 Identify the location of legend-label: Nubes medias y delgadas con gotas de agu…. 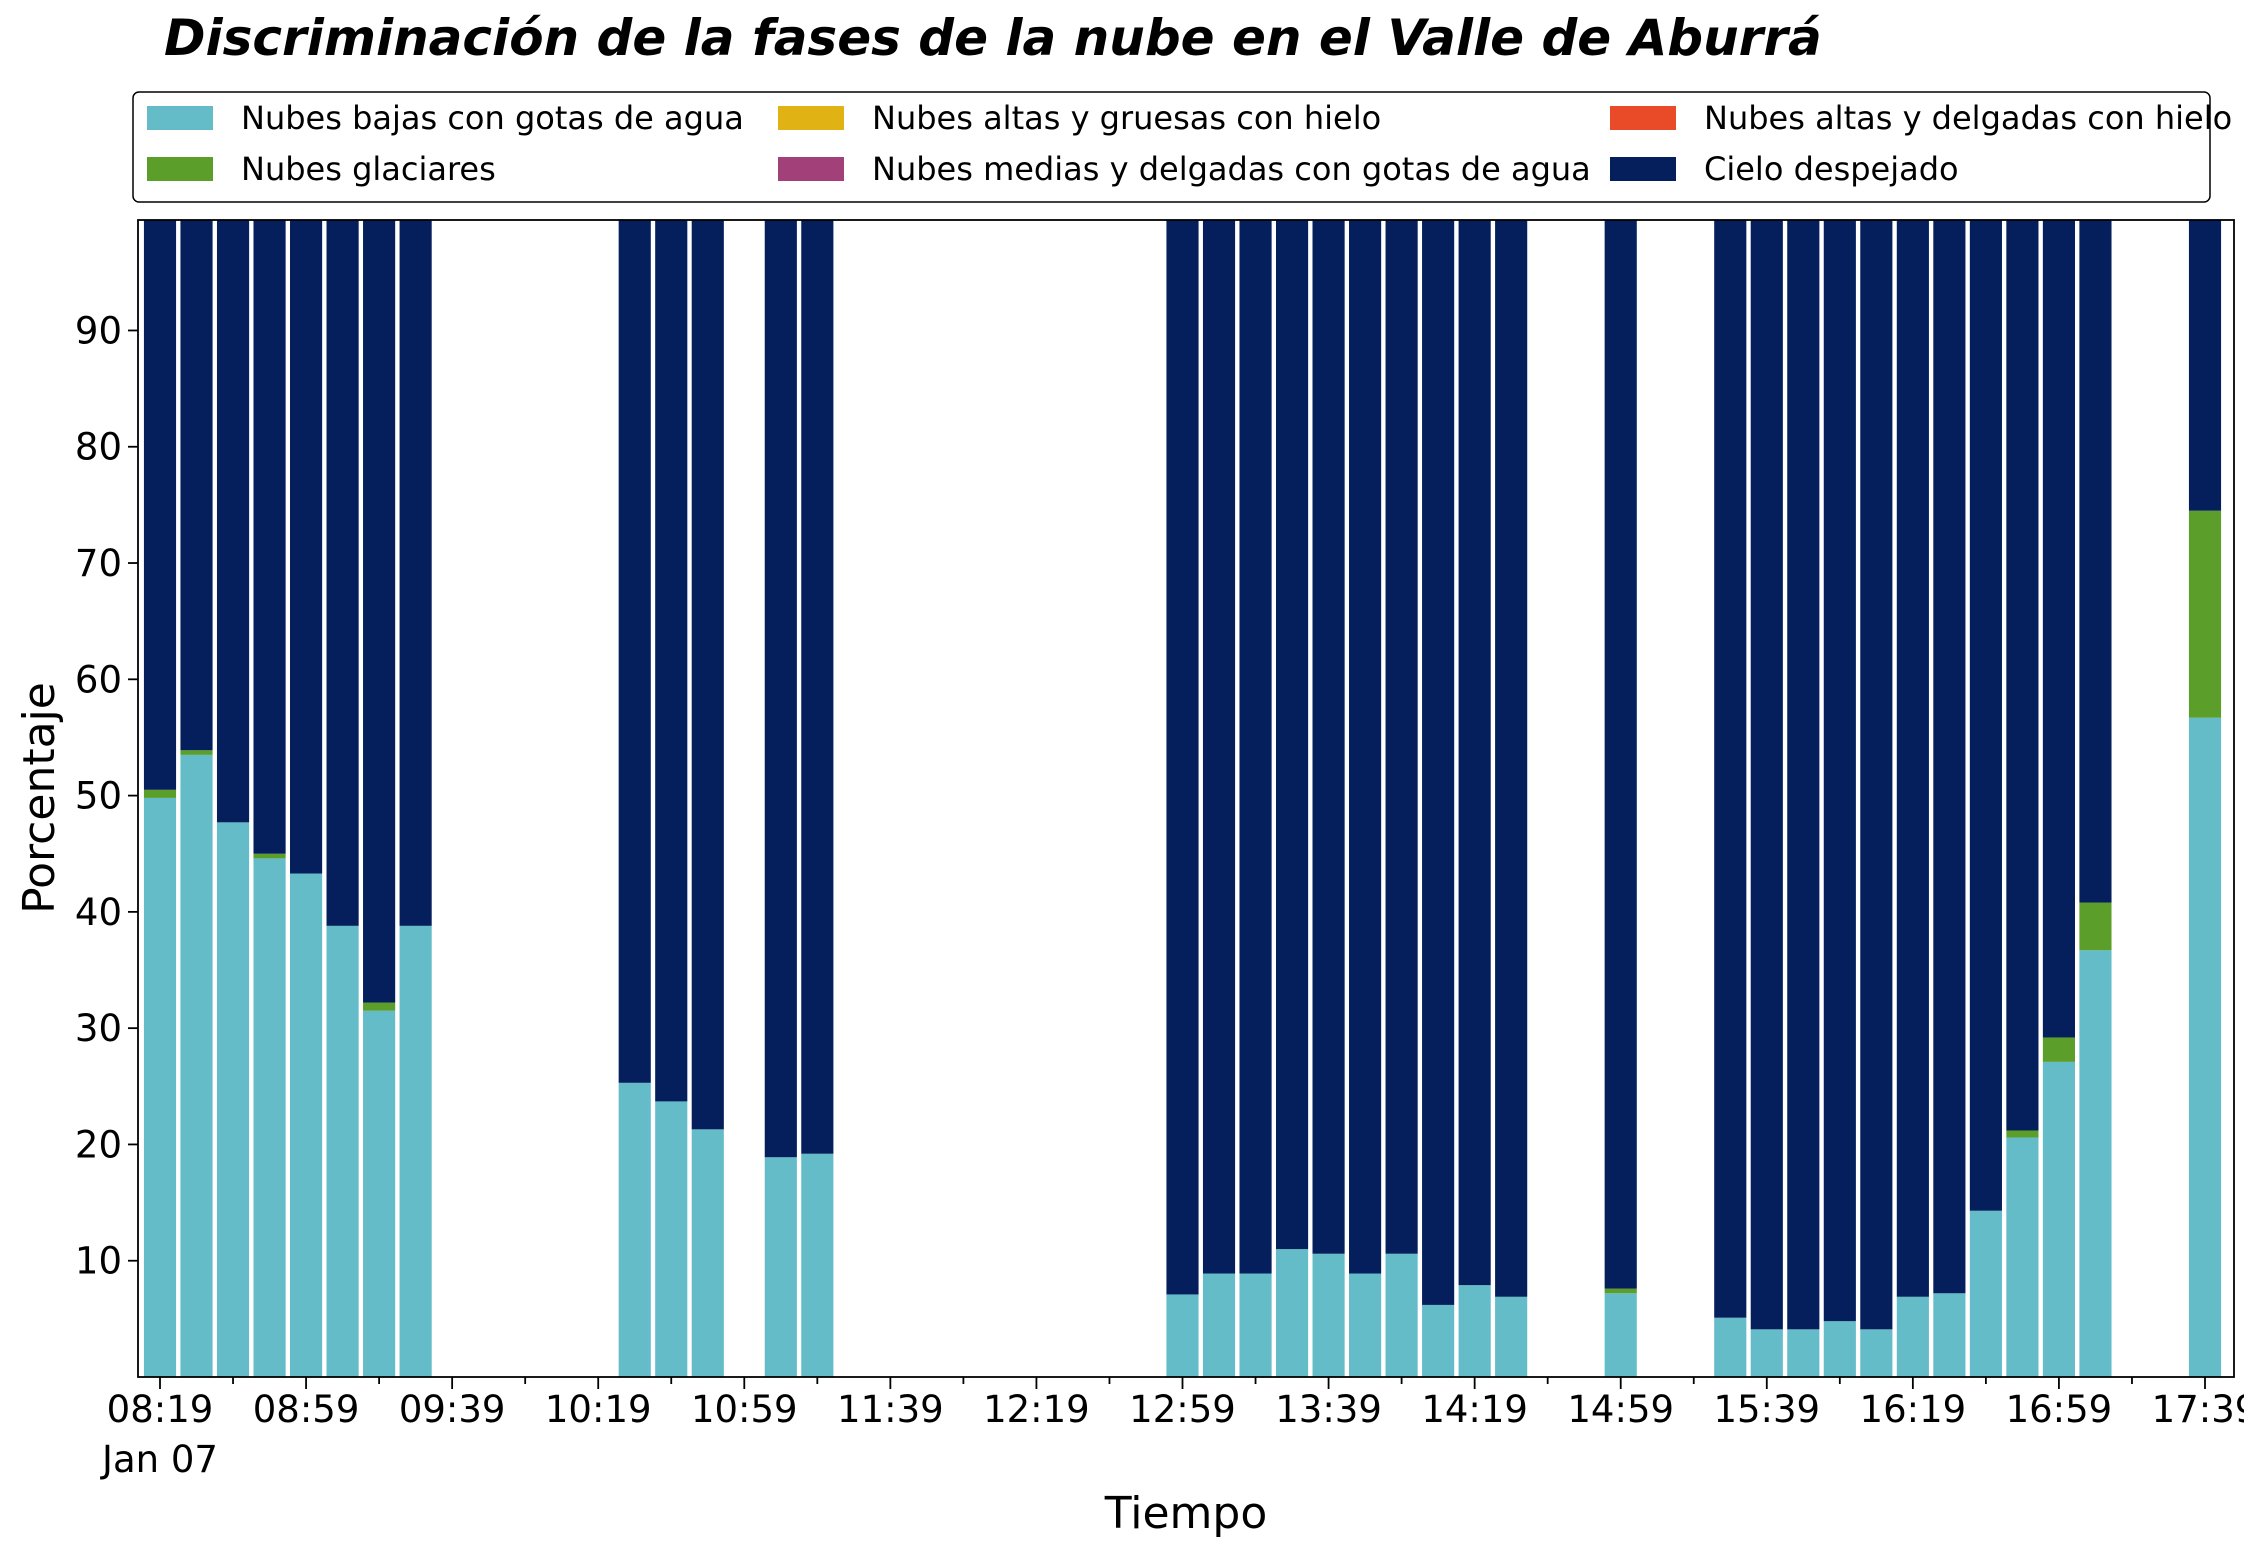
(1231, 169).